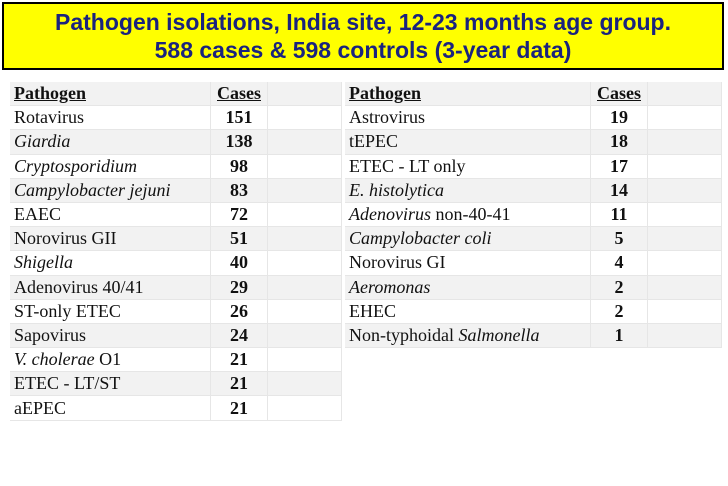 Image resolution: width=728 pixels, height=486 pixels. I want to click on pathogen-name-pre: ETEC - LT/ST, so click(67, 383).